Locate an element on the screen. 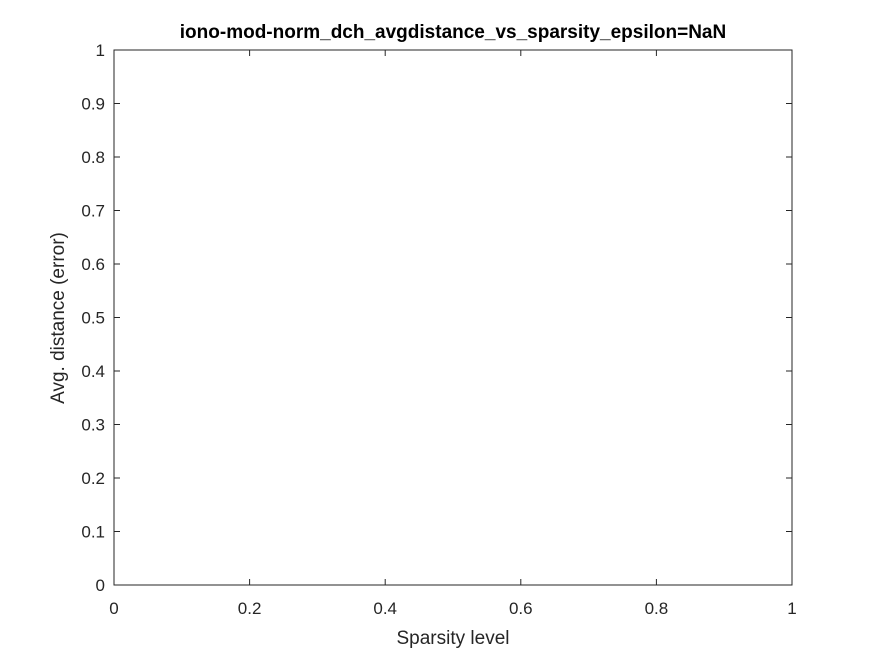 The width and height of the screenshot is (875, 661). x-tick-label: 0.2 is located at coordinates (250, 608).